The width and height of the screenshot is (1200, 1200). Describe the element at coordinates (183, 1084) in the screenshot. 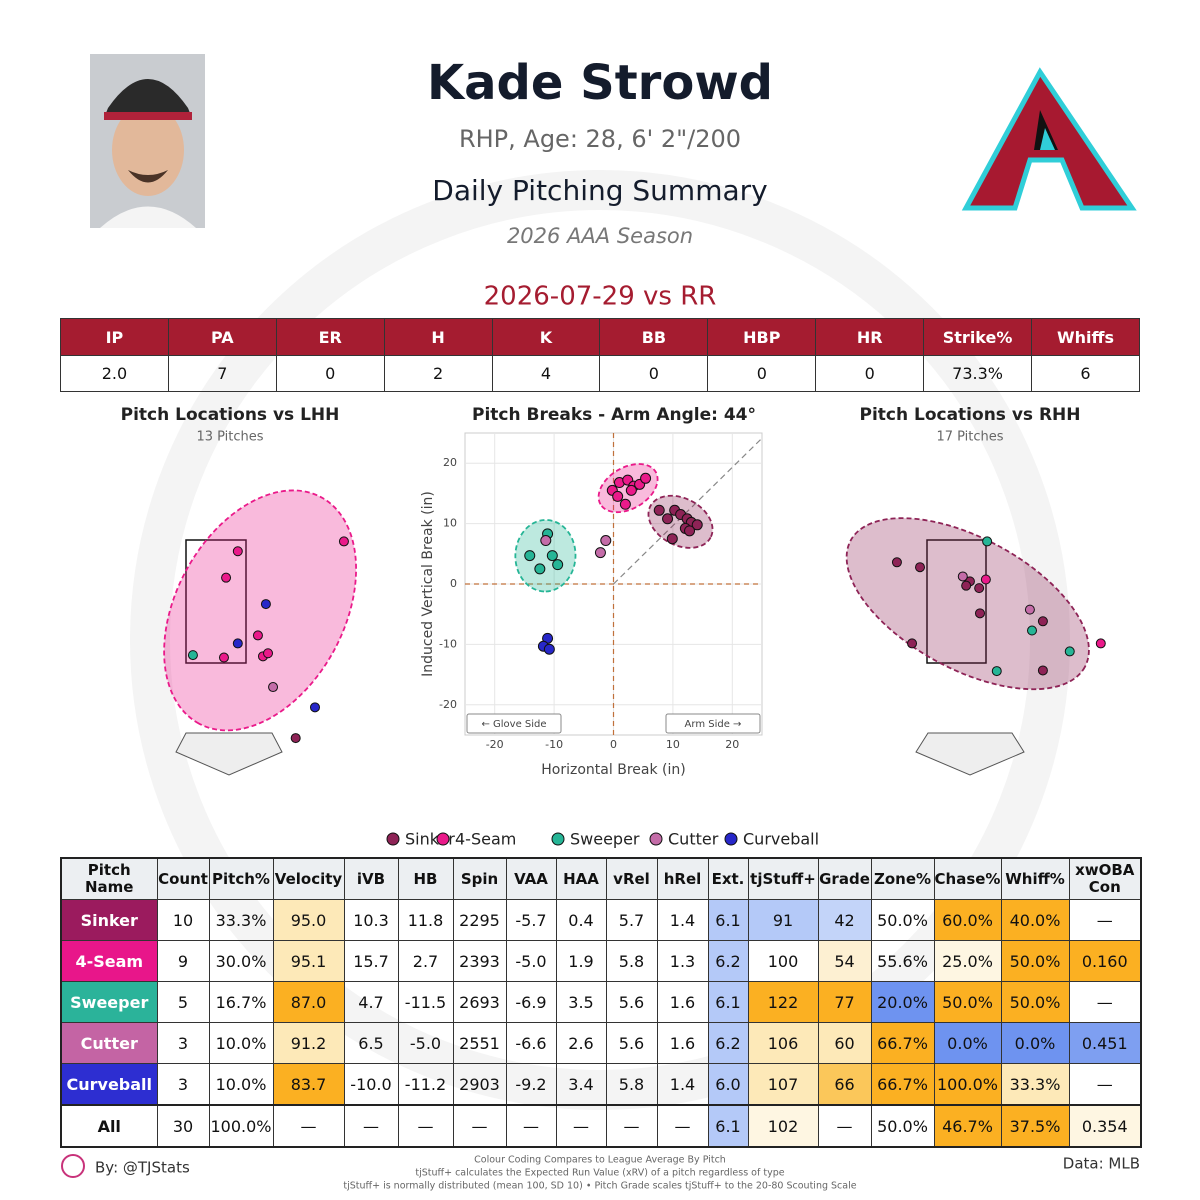

I see `table-cell: 3` at that location.